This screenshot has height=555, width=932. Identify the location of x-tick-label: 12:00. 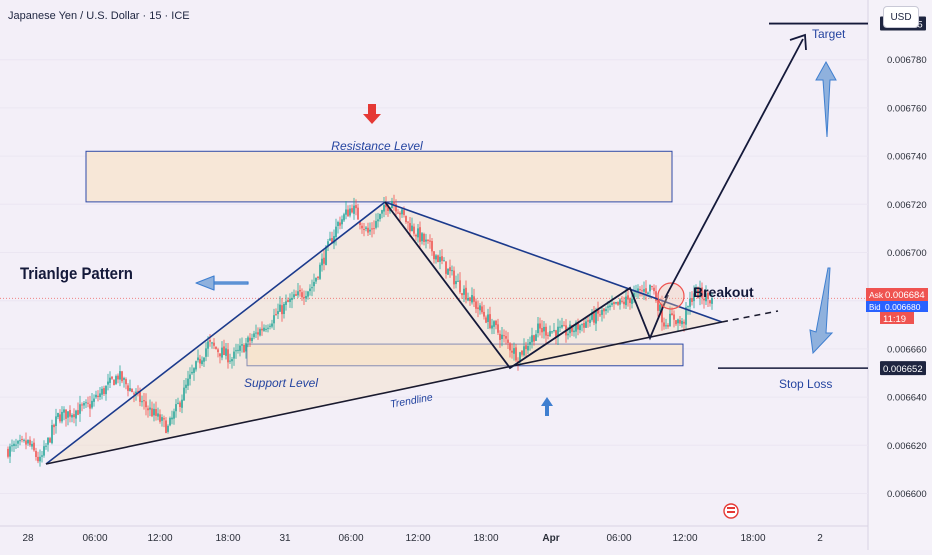
(417, 538).